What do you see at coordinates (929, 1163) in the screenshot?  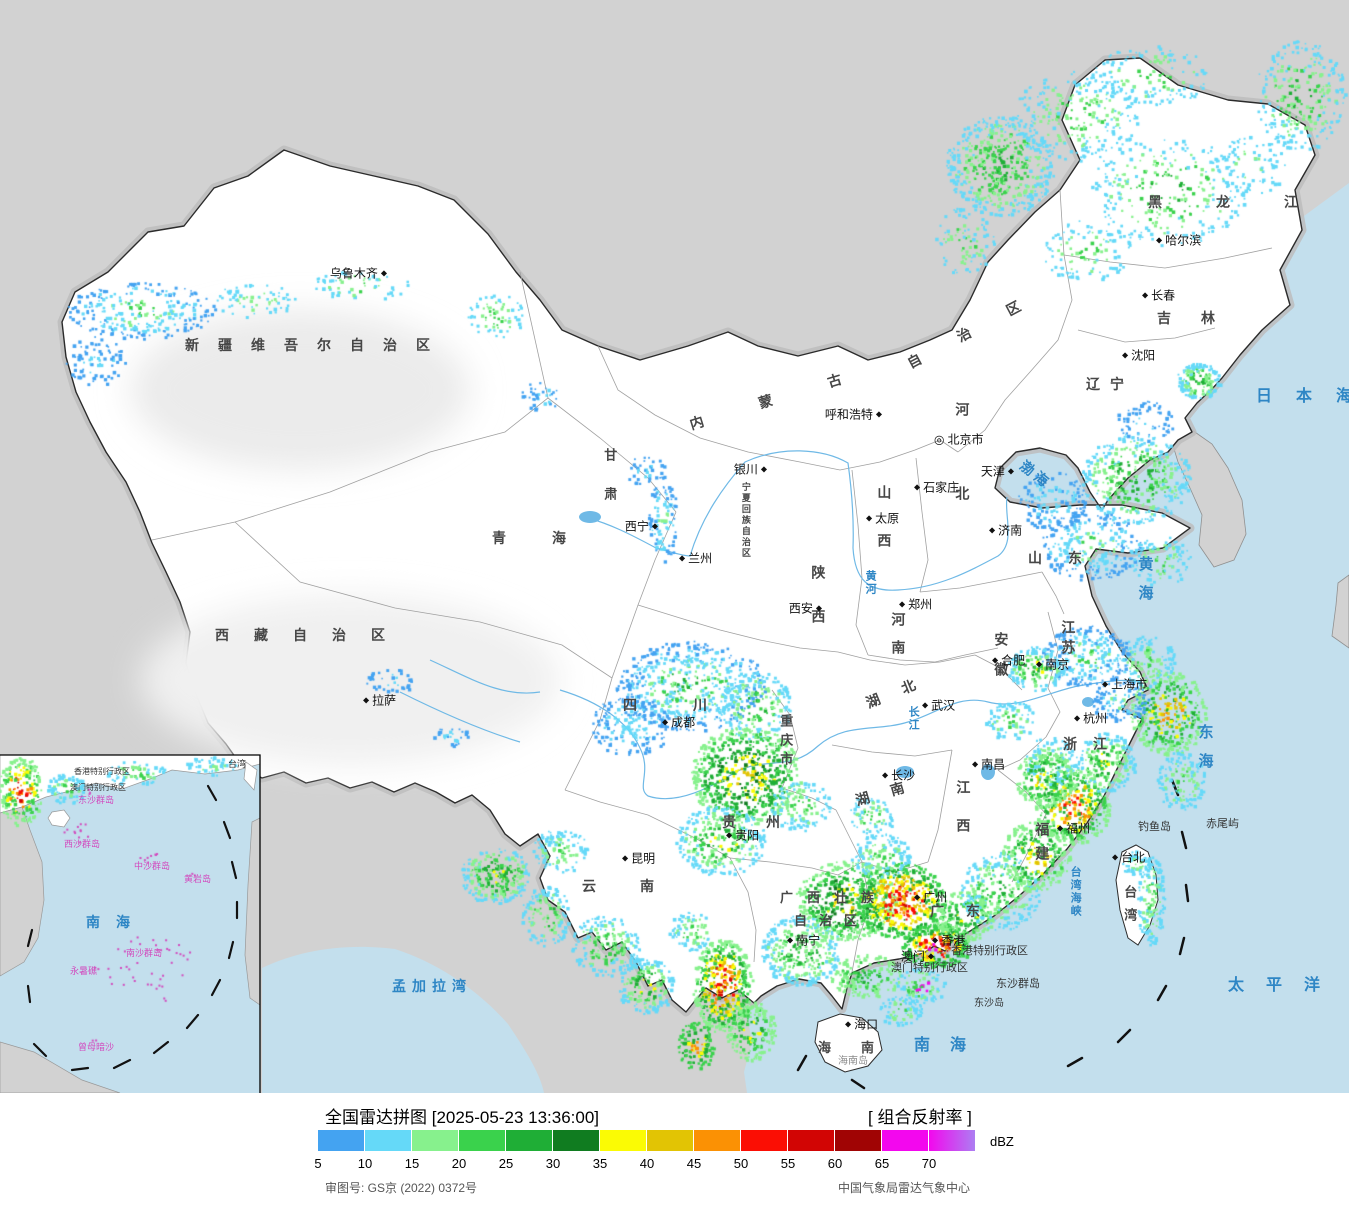 I see `tick-70: 70` at bounding box center [929, 1163].